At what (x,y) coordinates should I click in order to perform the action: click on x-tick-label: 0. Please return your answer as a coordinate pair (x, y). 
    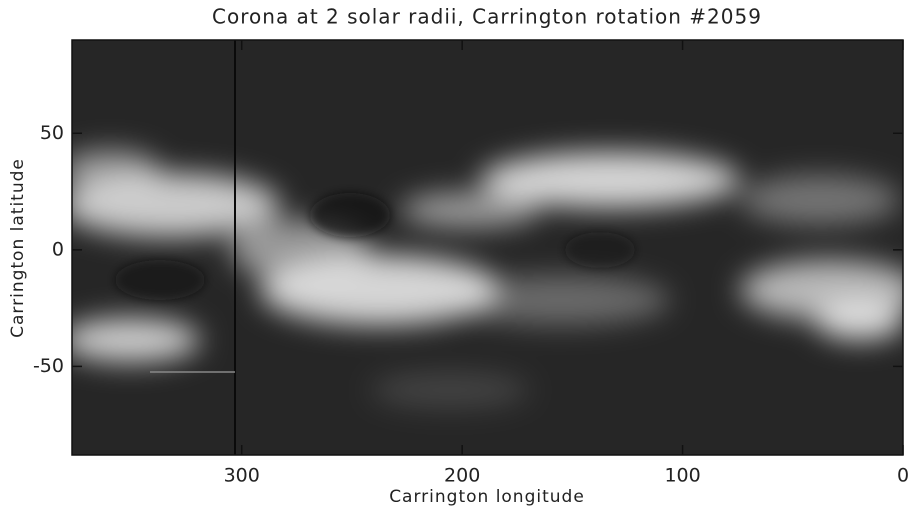
    Looking at the image, I should click on (903, 476).